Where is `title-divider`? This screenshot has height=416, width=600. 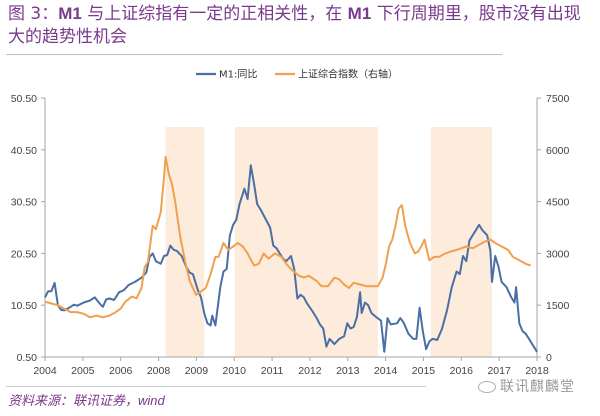 title-divider is located at coordinates (254, 54).